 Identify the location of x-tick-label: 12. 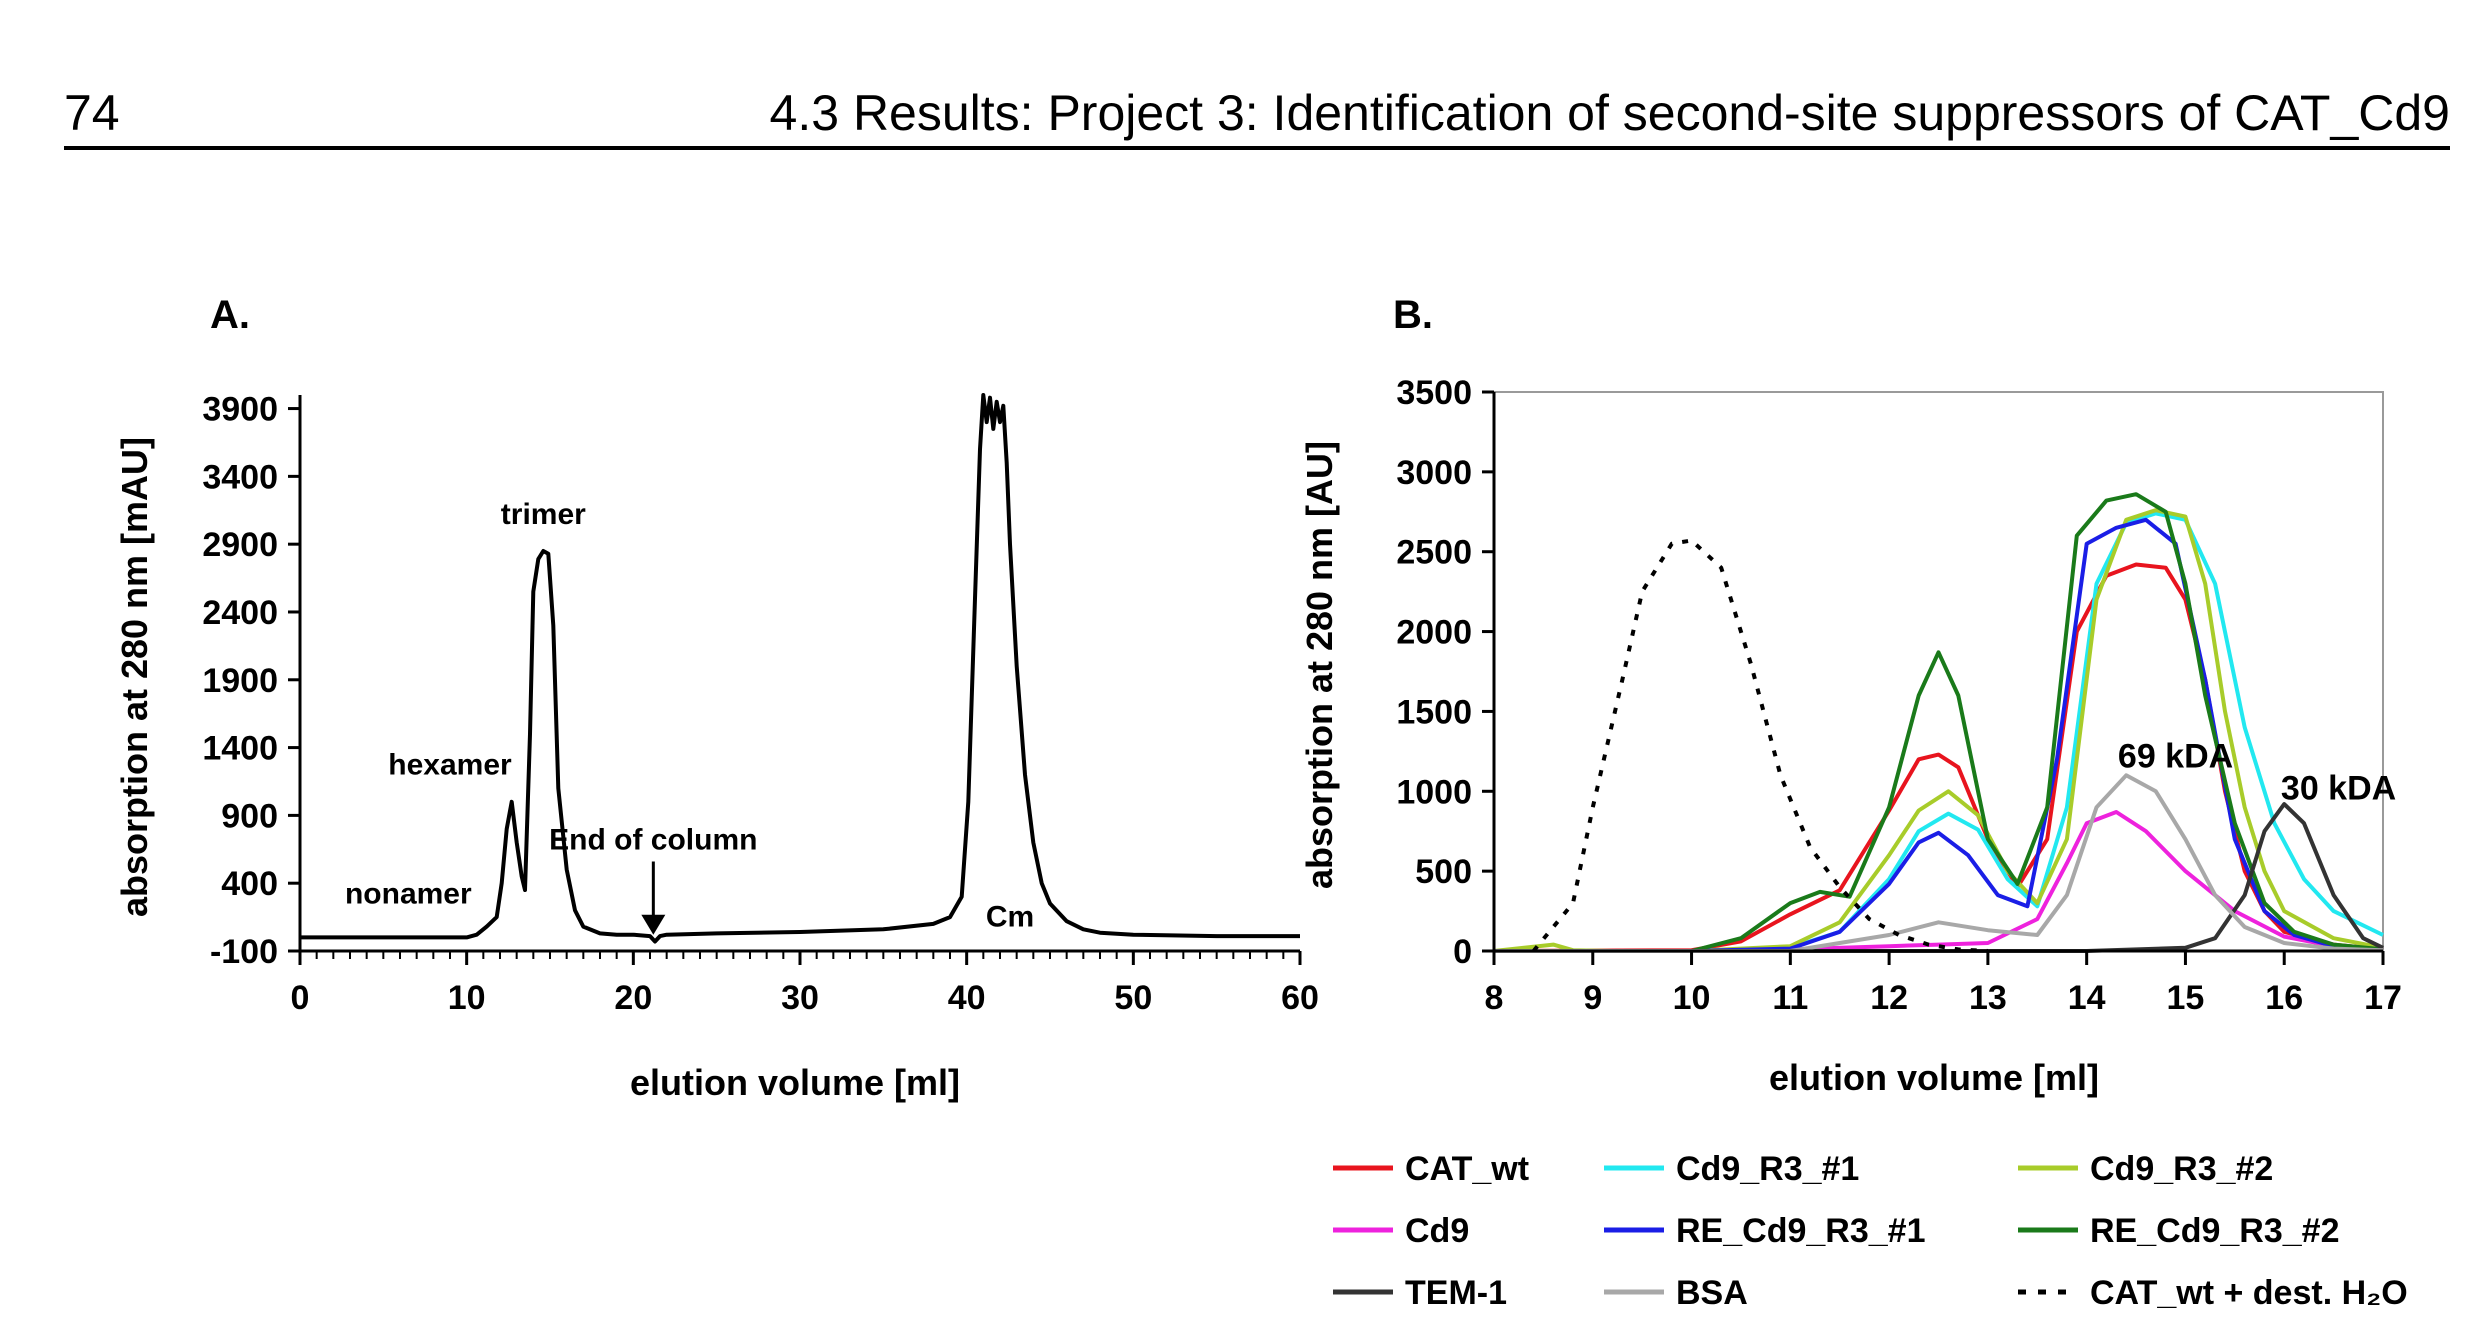
(1889, 998).